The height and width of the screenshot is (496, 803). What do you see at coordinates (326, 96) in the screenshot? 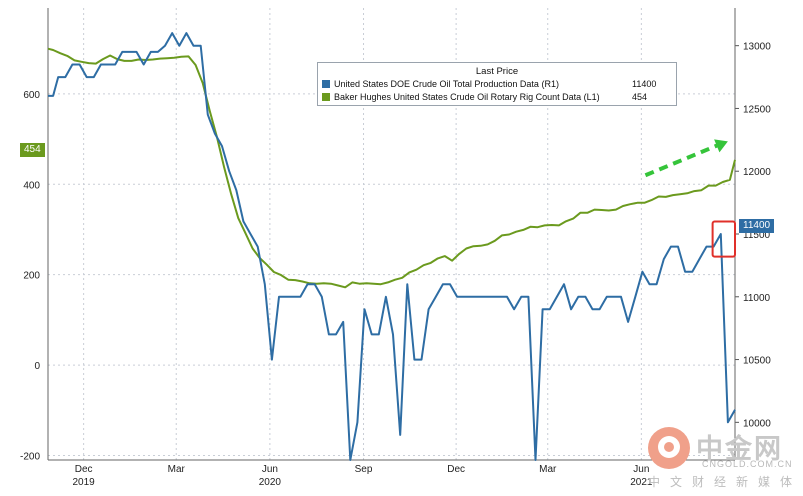
I see `legend-swatch-rig-count` at bounding box center [326, 96].